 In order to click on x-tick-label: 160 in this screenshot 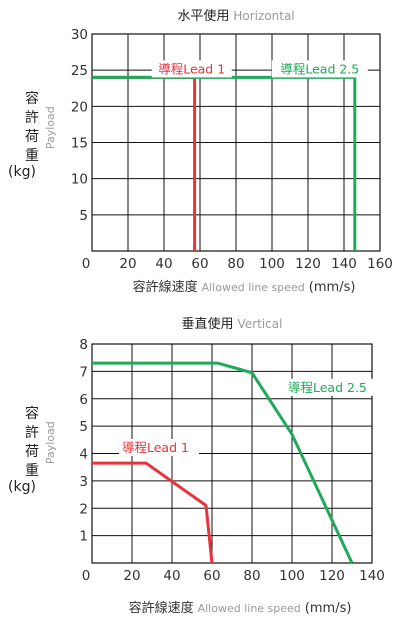, I will do `click(380, 264)`.